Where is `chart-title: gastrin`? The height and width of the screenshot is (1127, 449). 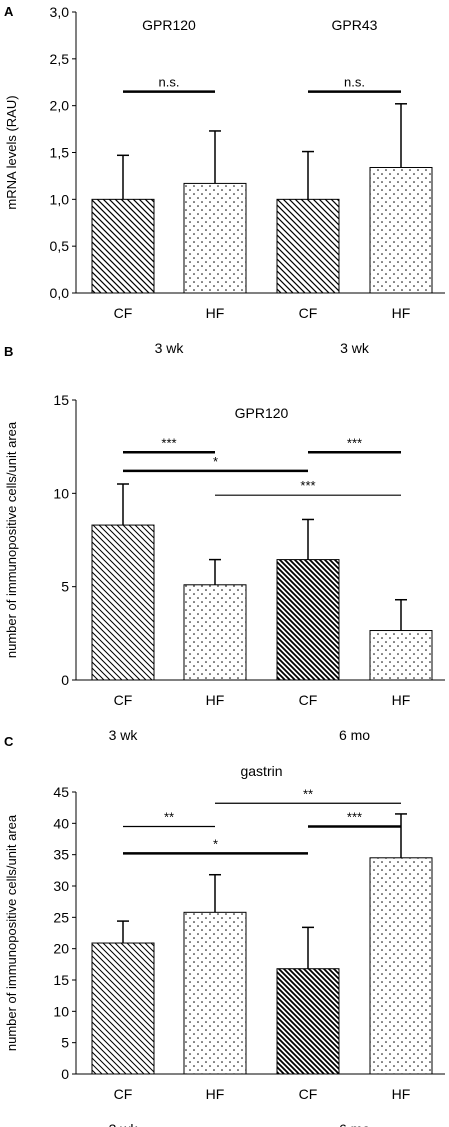 chart-title: gastrin is located at coordinates (261, 771).